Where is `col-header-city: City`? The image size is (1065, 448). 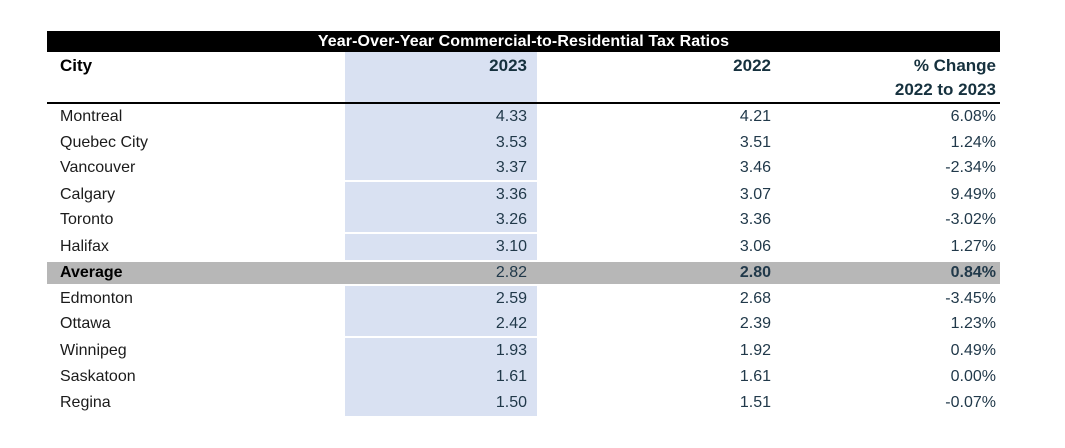 col-header-city: City is located at coordinates (76, 65).